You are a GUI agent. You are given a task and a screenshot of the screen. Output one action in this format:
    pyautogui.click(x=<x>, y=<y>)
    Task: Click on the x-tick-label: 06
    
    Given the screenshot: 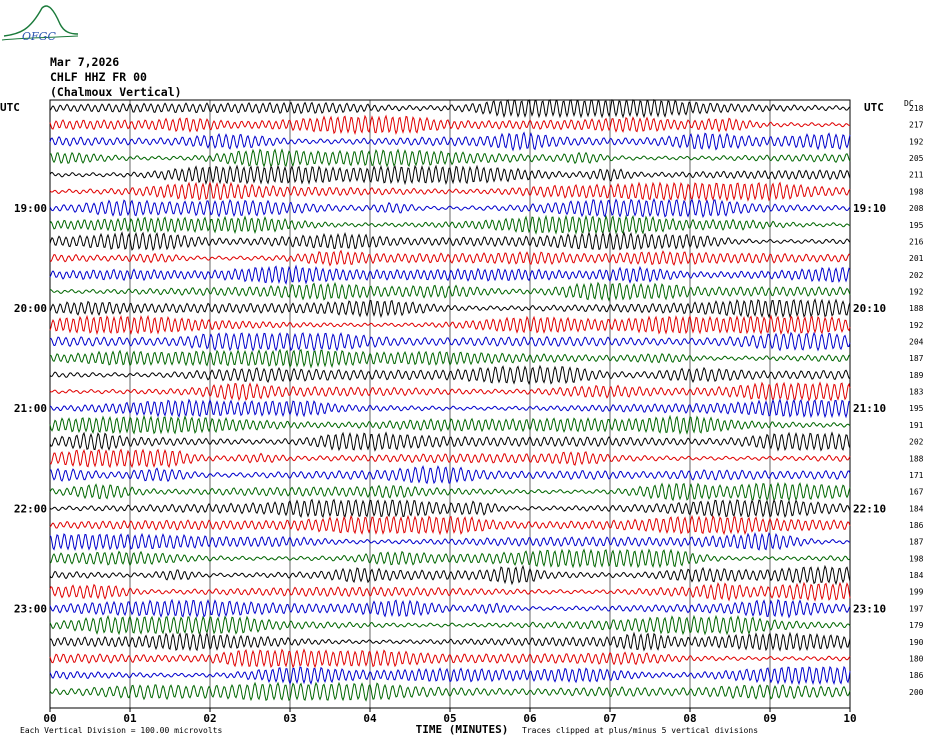 What is the action you would take?
    pyautogui.click(x=530, y=718)
    